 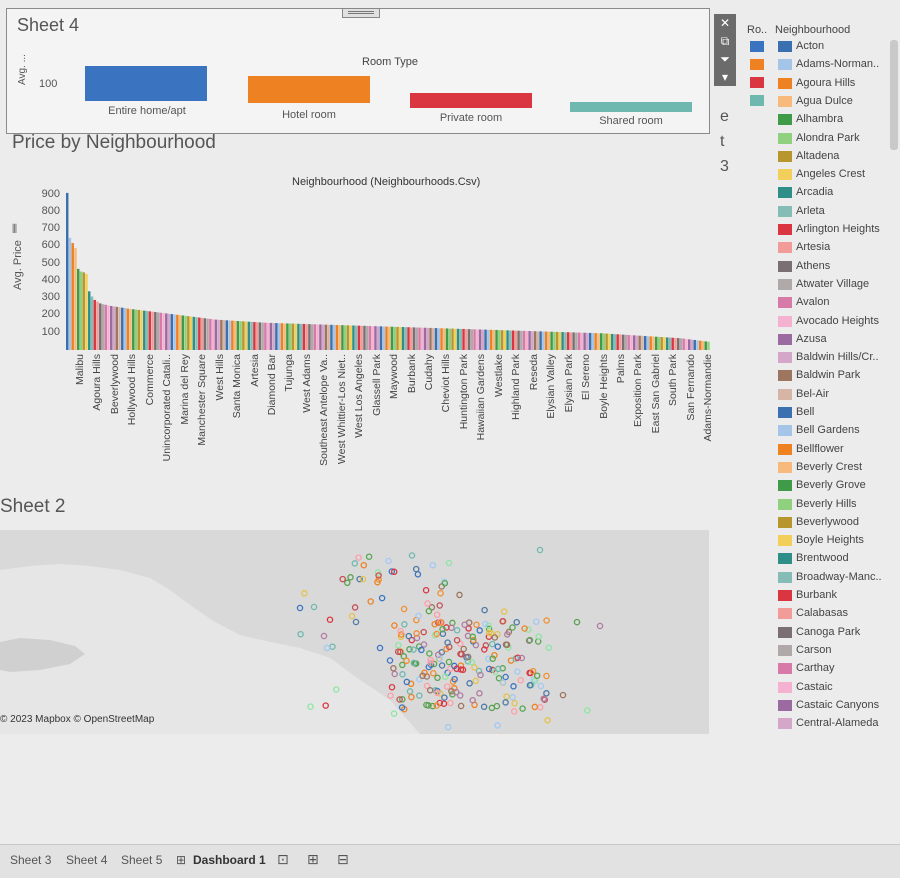 What do you see at coordinates (87, 860) in the screenshot?
I see `tab-sheet4: Sheet 4` at bounding box center [87, 860].